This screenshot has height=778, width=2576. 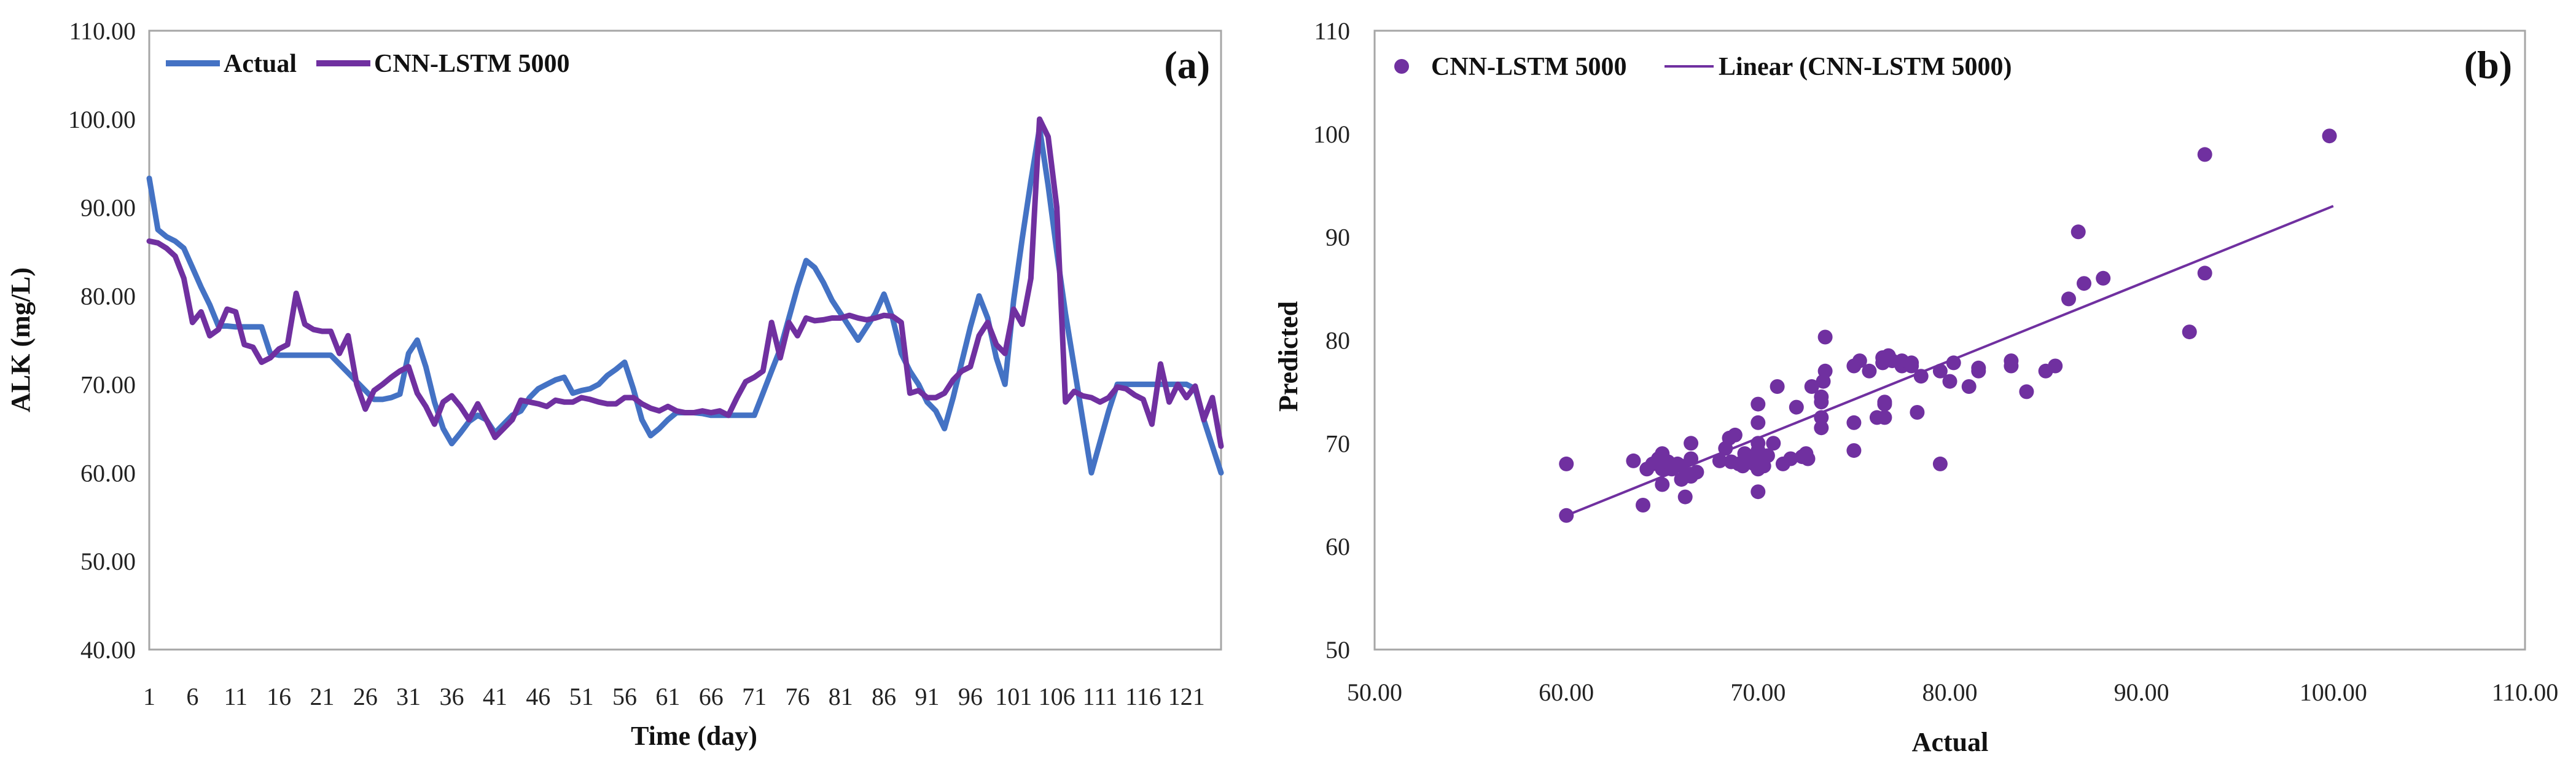 What do you see at coordinates (624, 696) in the screenshot?
I see `panel-a-x-tick-label: 56` at bounding box center [624, 696].